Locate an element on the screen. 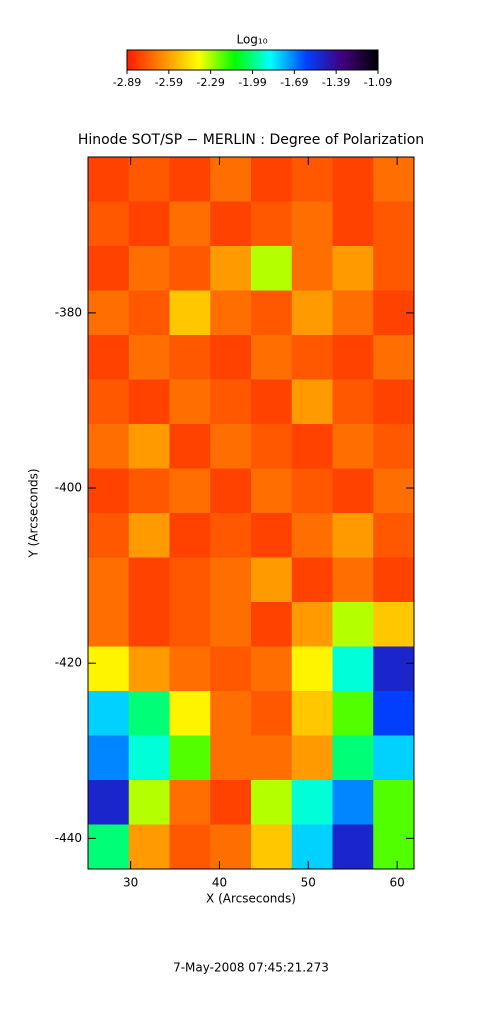 Image resolution: width=502 pixels, height=1024 pixels. colorbar-tick-label: -1.39 is located at coordinates (336, 82).